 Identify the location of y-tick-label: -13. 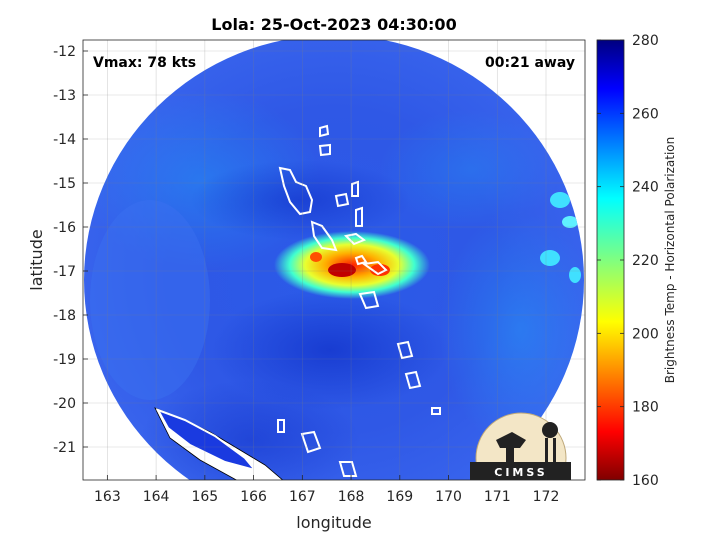
(64, 96).